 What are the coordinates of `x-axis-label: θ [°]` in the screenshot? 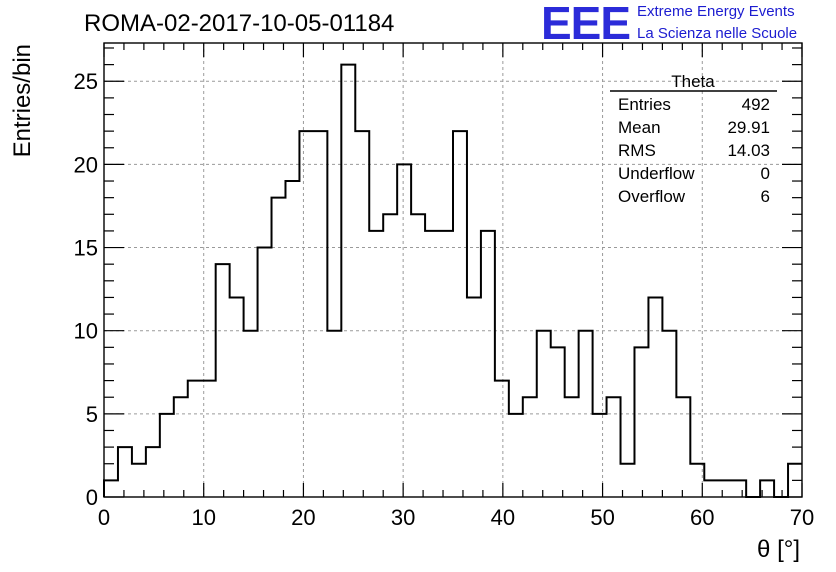 It's located at (778, 549).